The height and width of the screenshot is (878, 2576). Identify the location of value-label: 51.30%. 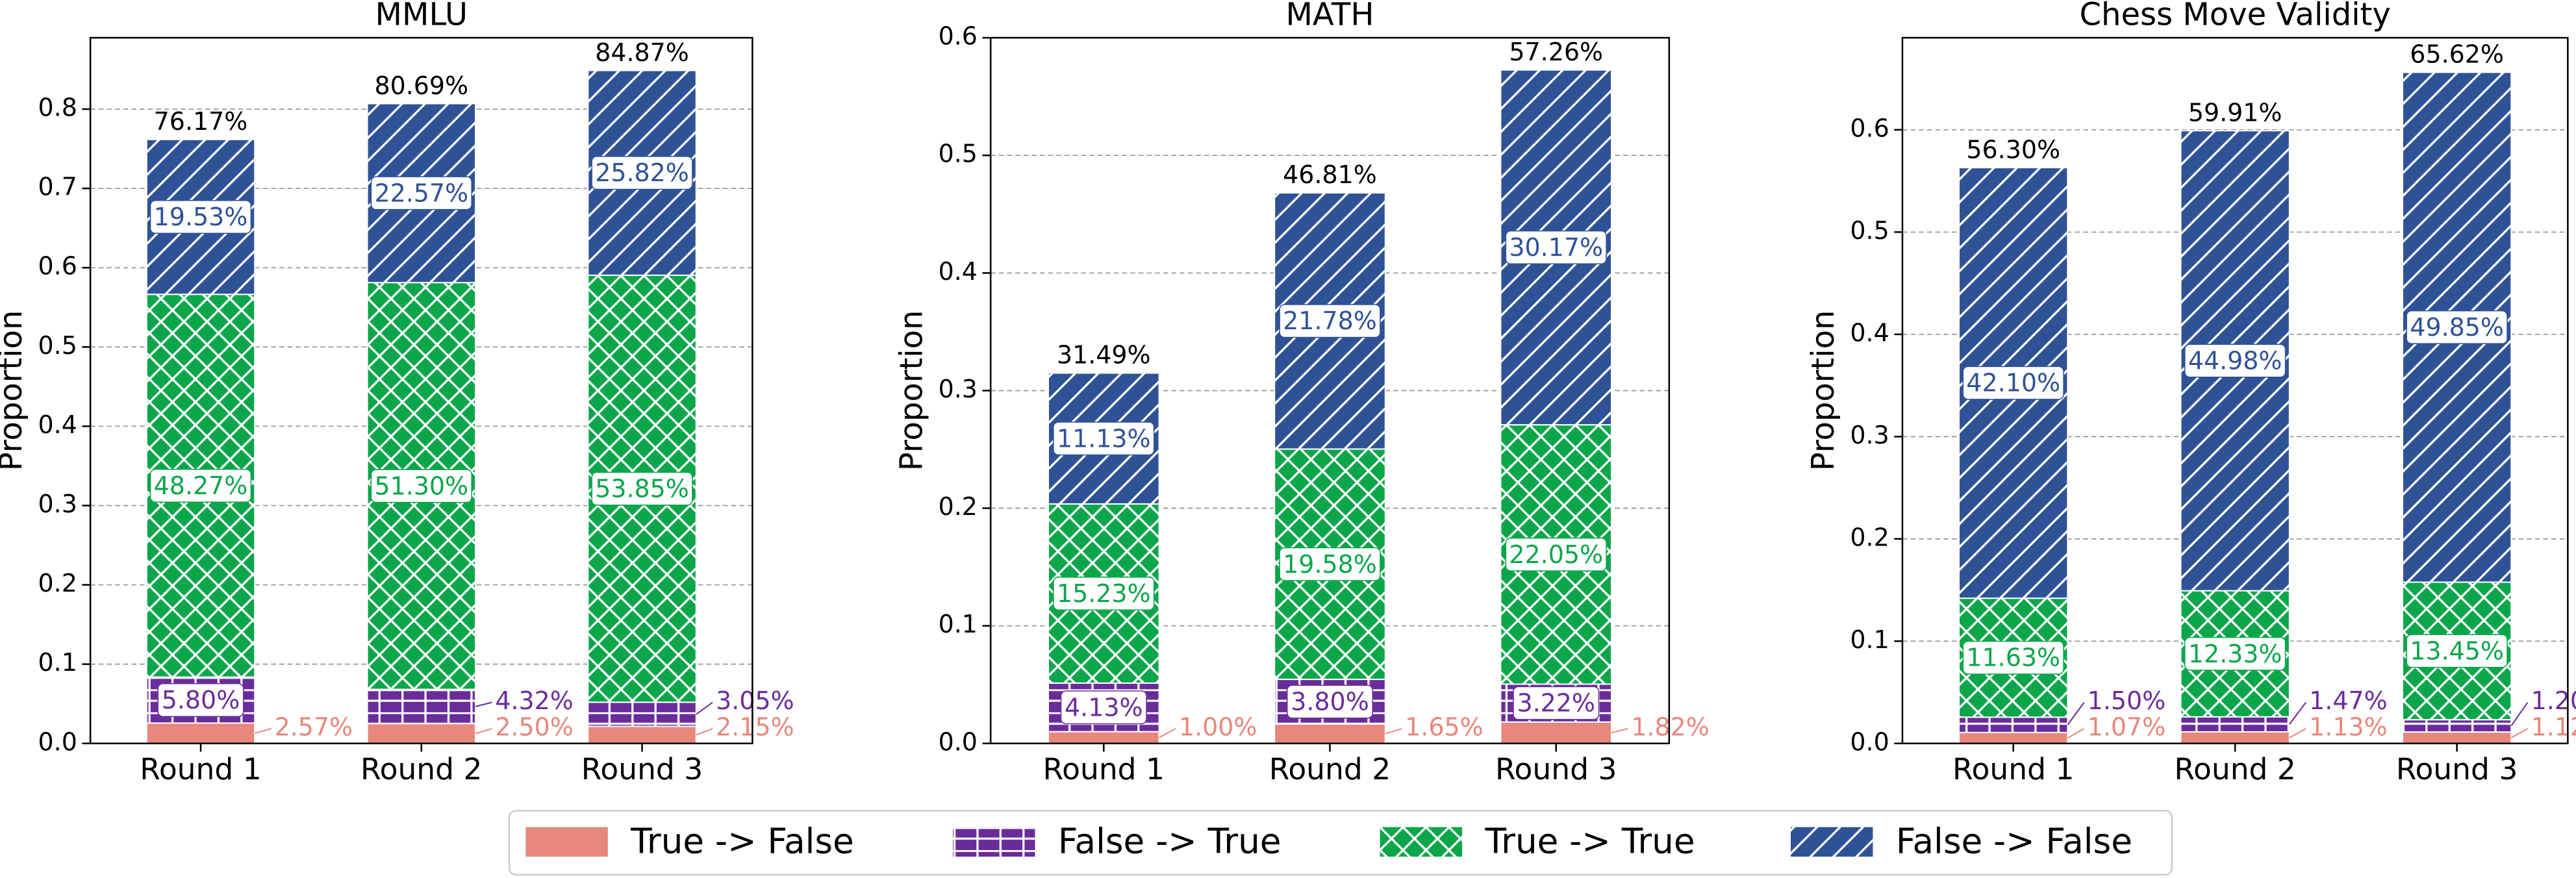
(421, 486).